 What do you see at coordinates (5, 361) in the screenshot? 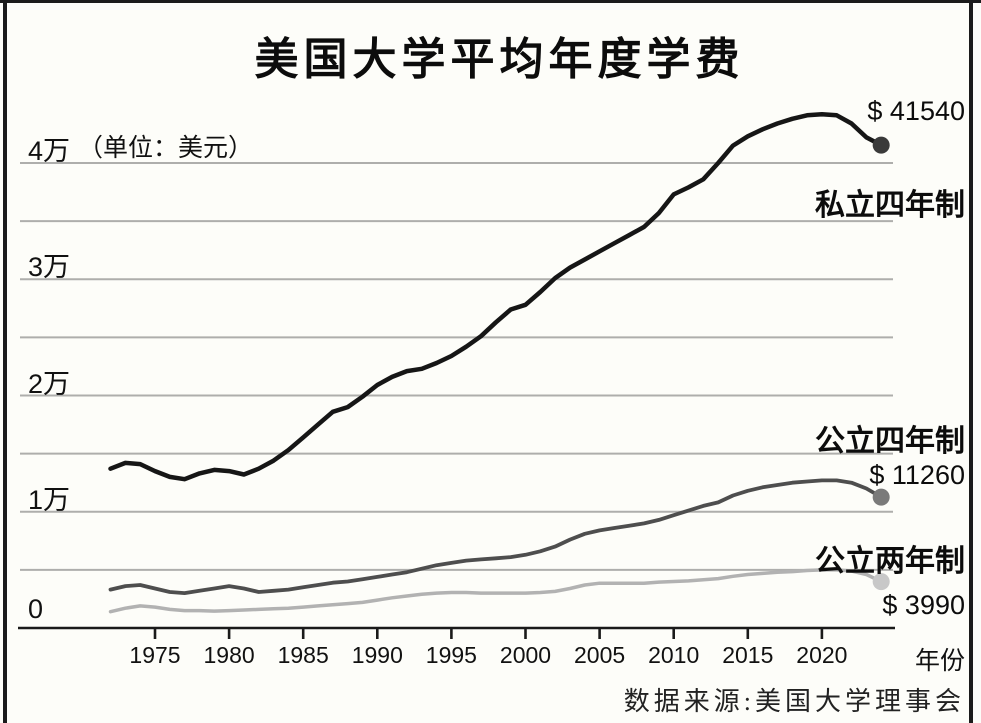
I see `frame-border-left` at bounding box center [5, 361].